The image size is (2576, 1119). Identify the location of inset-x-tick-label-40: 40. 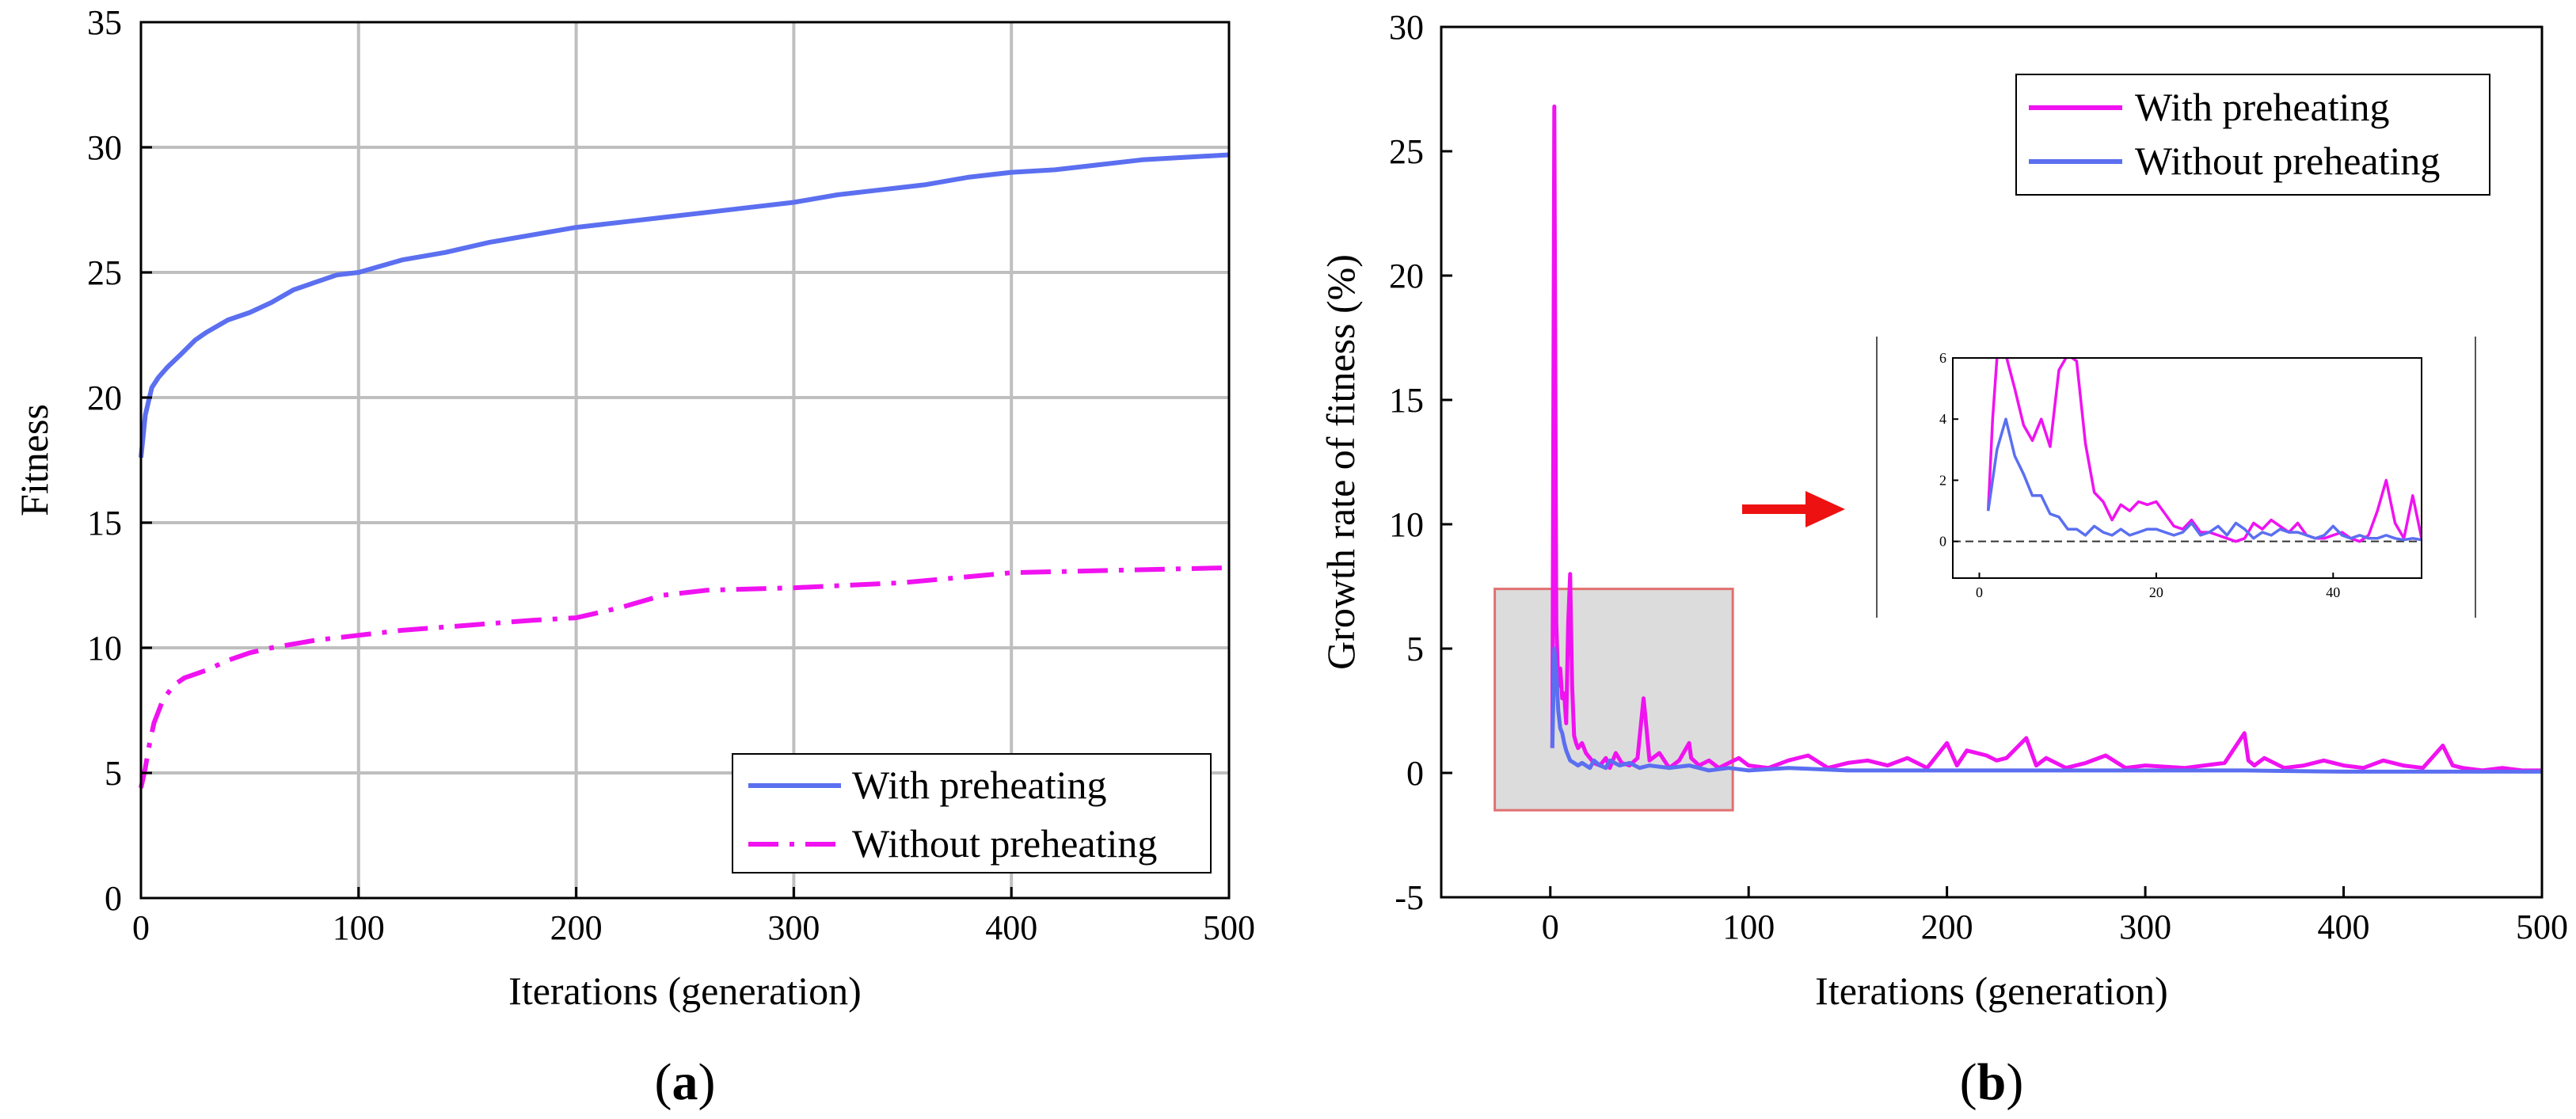
(2333, 592).